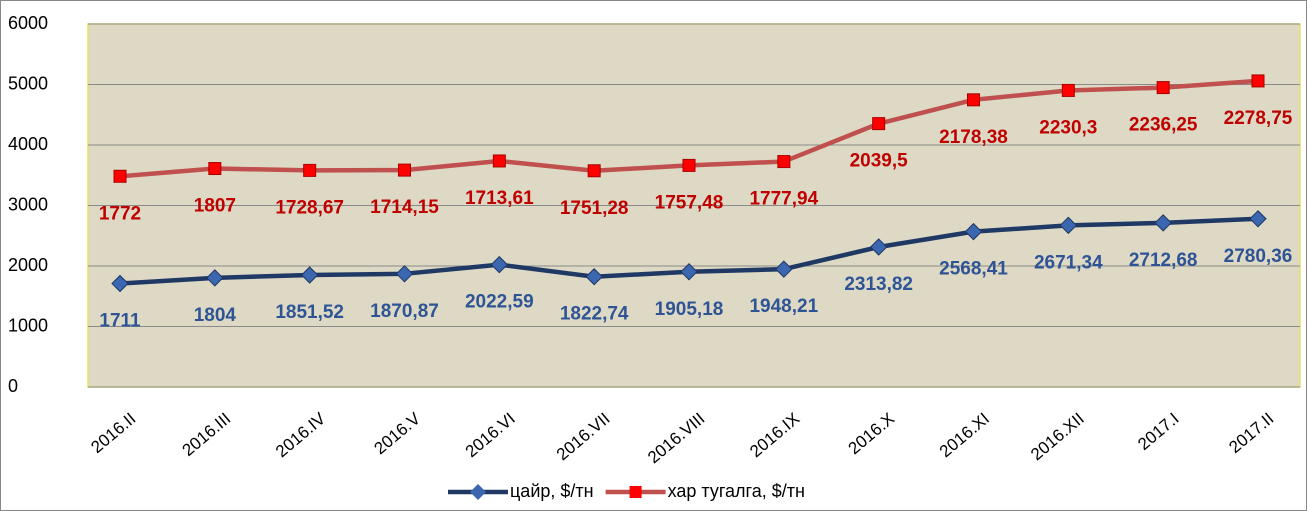 This screenshot has width=1307, height=511. What do you see at coordinates (689, 309) in the screenshot?
I see `data-label: 1905,18` at bounding box center [689, 309].